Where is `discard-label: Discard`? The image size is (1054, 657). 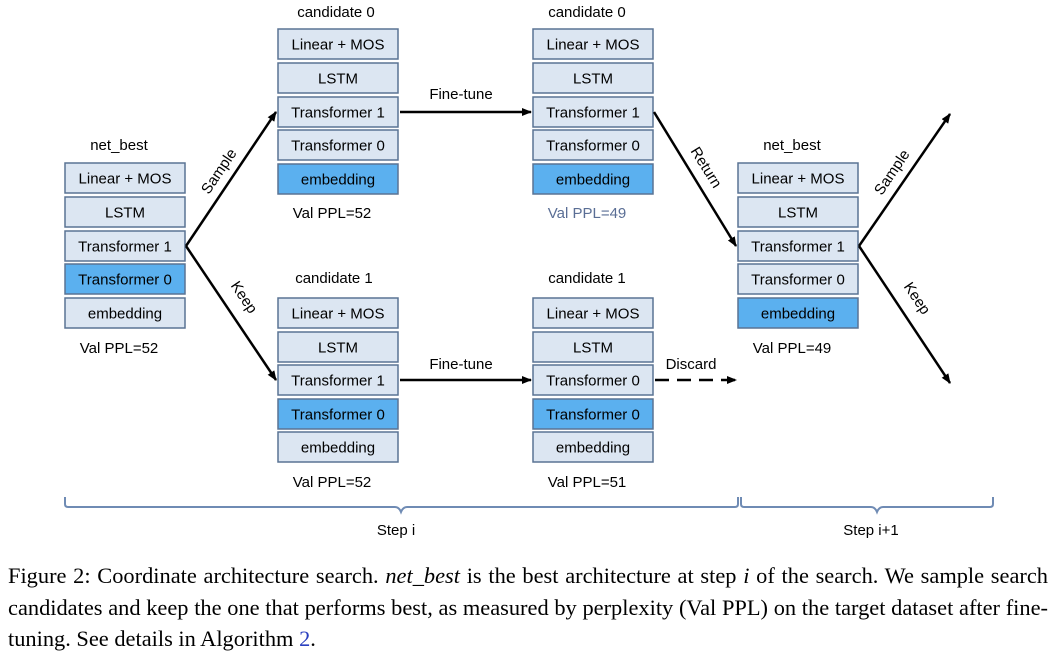
discard-label: Discard is located at coordinates (691, 364).